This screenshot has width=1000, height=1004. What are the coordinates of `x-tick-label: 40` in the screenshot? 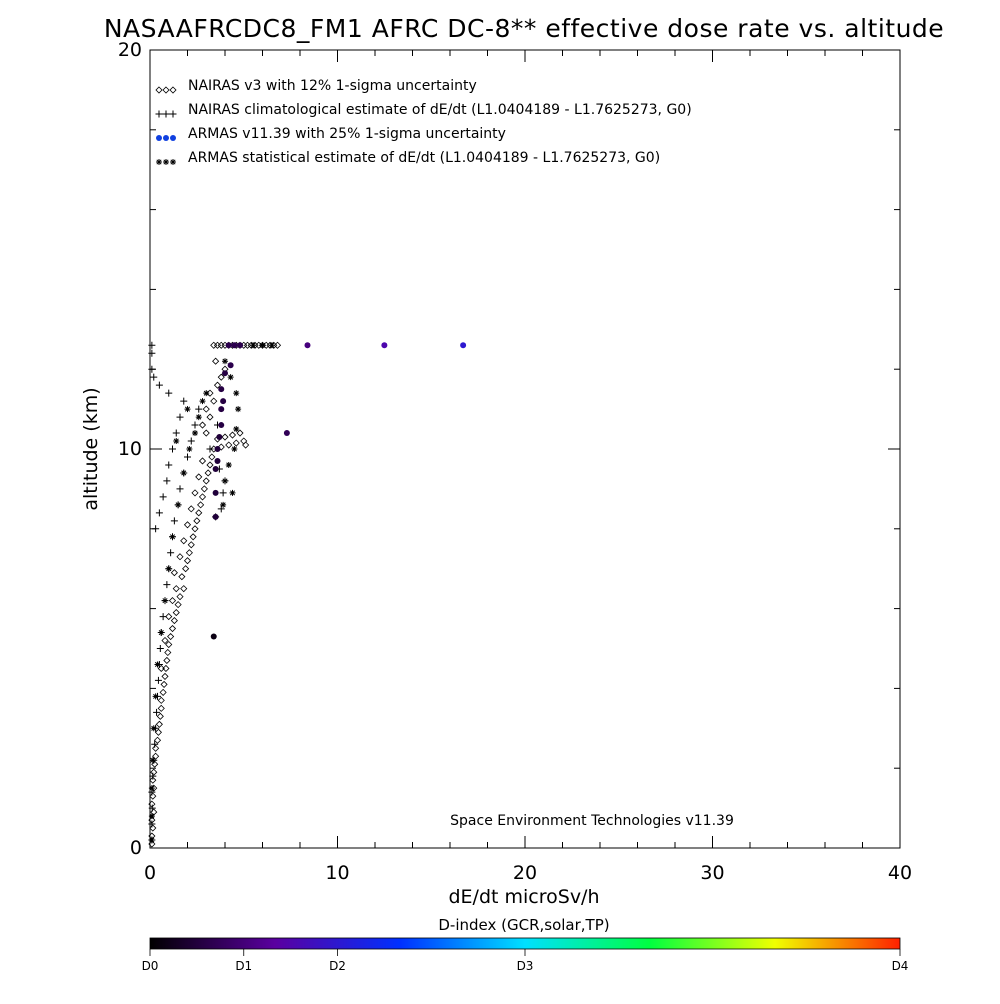 It's located at (900, 873).